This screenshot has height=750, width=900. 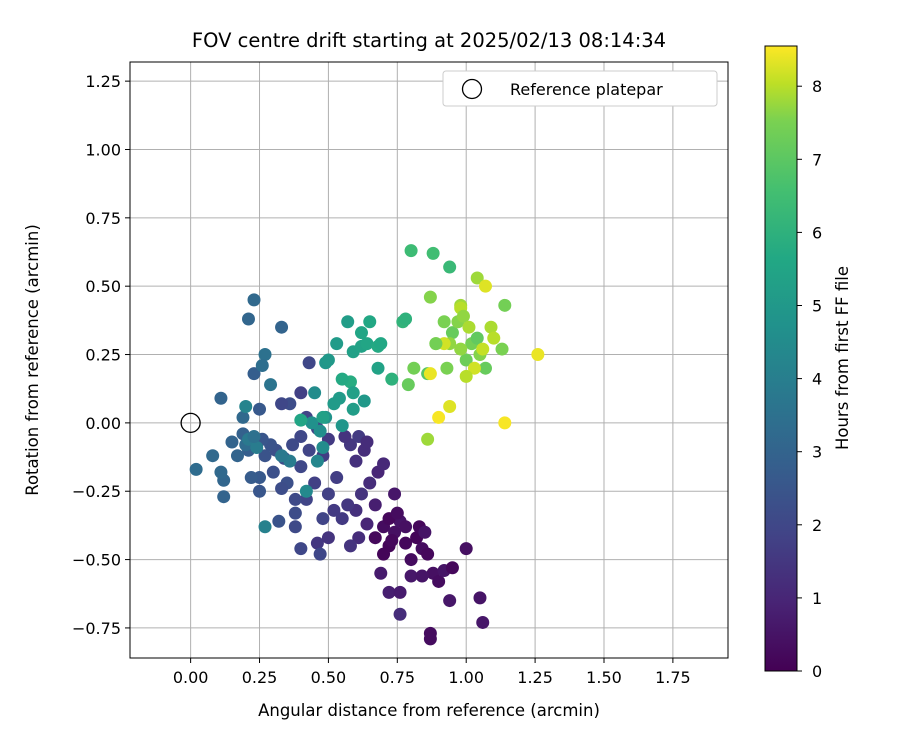 What do you see at coordinates (96, 491) in the screenshot?
I see `y-tick-label: −0.25` at bounding box center [96, 491].